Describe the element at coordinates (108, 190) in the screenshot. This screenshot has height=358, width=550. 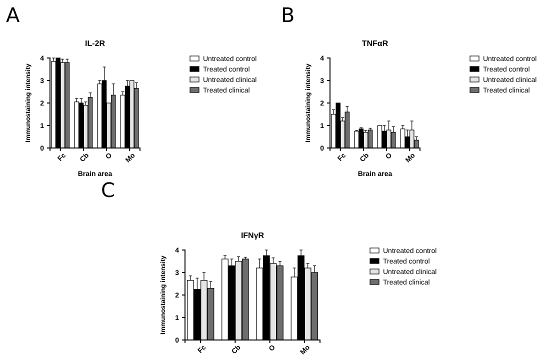
I see `text: C` at that location.